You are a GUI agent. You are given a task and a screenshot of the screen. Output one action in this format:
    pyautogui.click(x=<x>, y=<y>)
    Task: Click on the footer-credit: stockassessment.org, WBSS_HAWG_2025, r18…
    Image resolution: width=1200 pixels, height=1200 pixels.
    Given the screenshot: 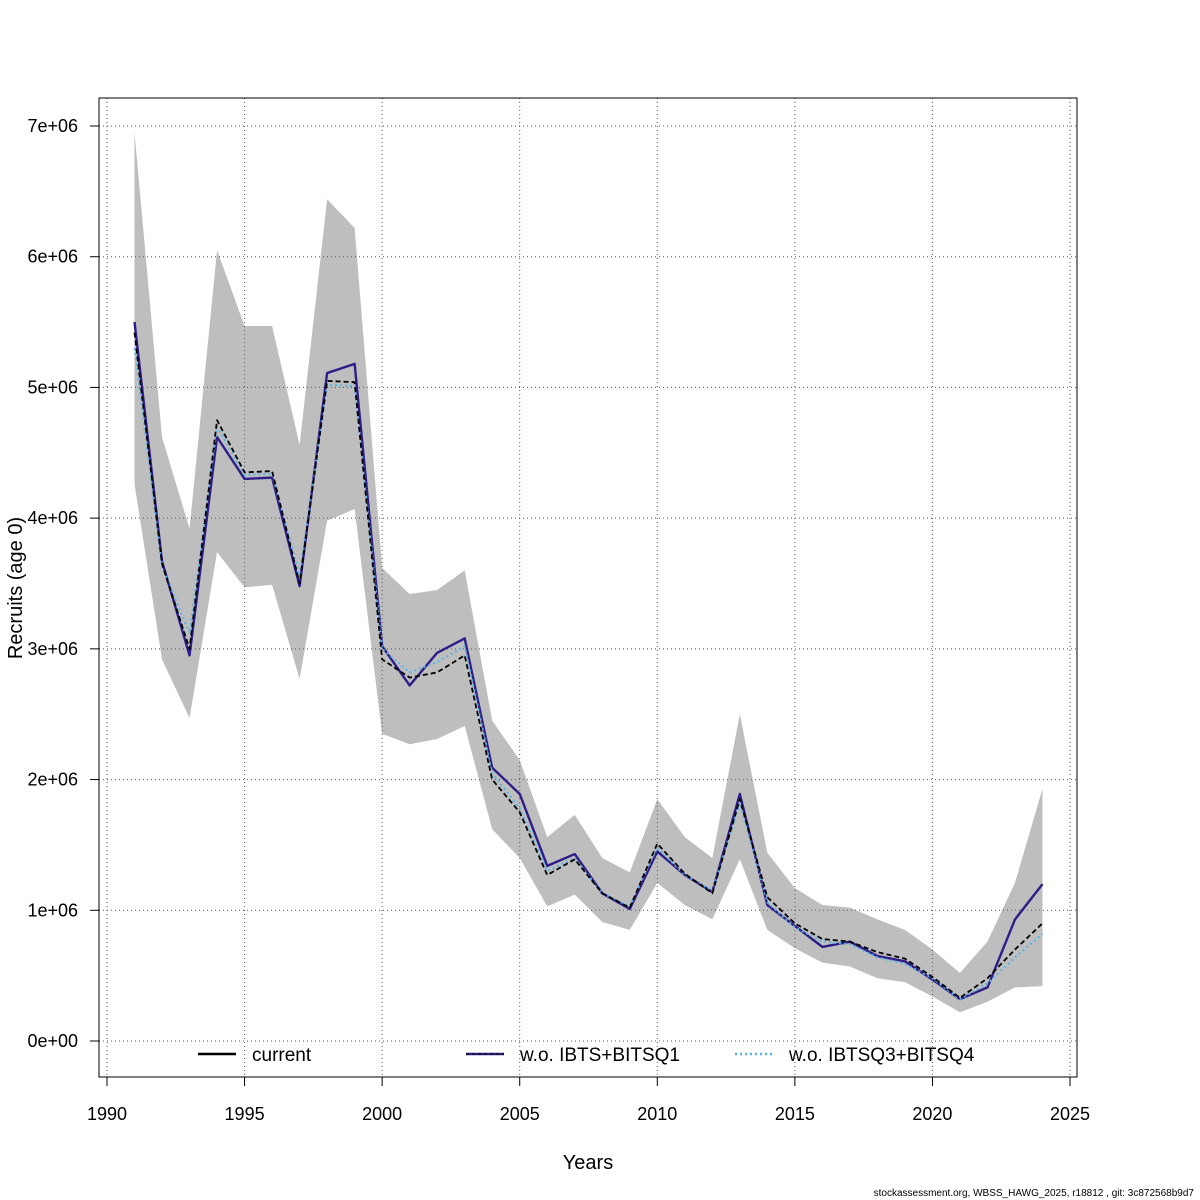 What is the action you would take?
    pyautogui.click(x=1034, y=1193)
    